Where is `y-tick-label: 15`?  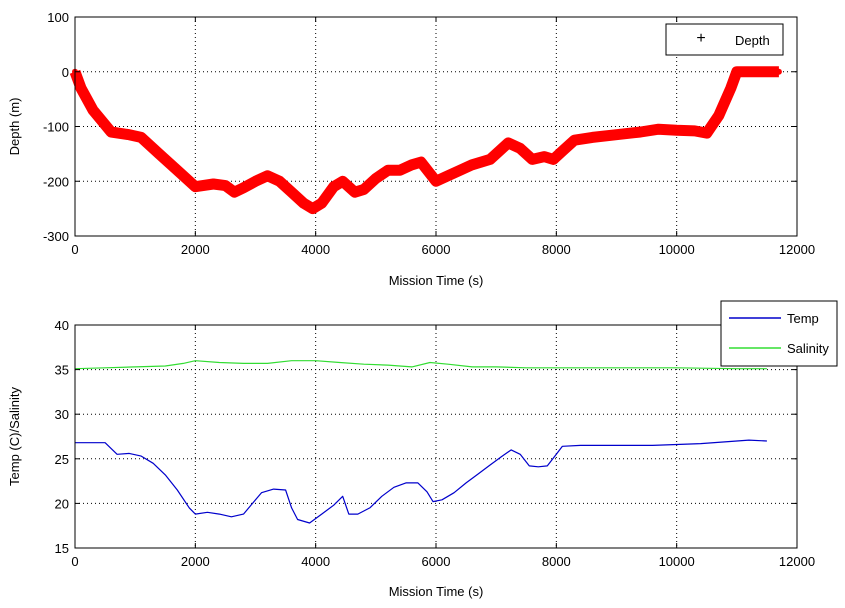 y-tick-label: 15 is located at coordinates (62, 548).